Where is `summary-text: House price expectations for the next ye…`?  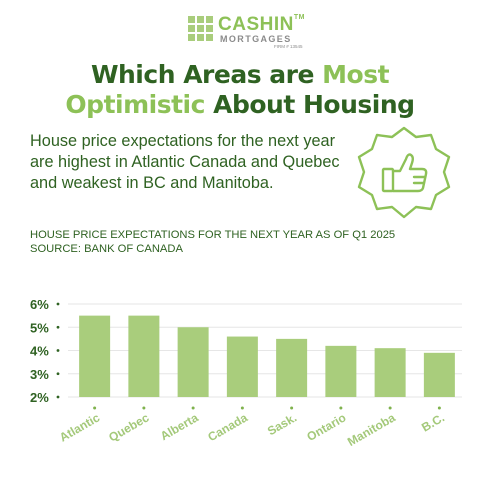 summary-text: House price expectations for the next ye… is located at coordinates (185, 162).